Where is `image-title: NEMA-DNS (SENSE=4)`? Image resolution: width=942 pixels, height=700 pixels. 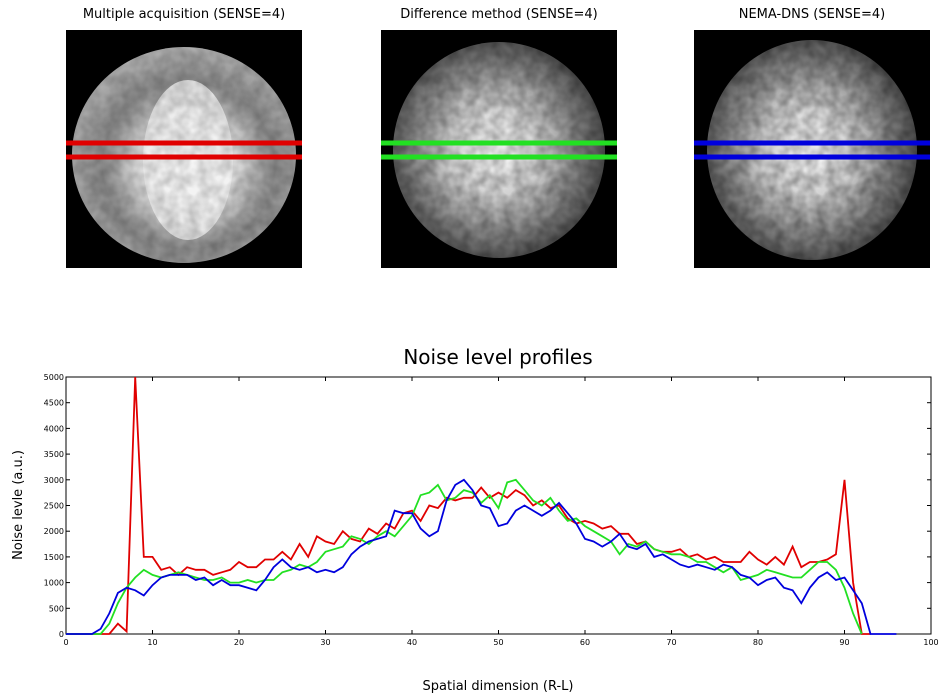 image-title: NEMA-DNS (SENSE=4) is located at coordinates (812, 14).